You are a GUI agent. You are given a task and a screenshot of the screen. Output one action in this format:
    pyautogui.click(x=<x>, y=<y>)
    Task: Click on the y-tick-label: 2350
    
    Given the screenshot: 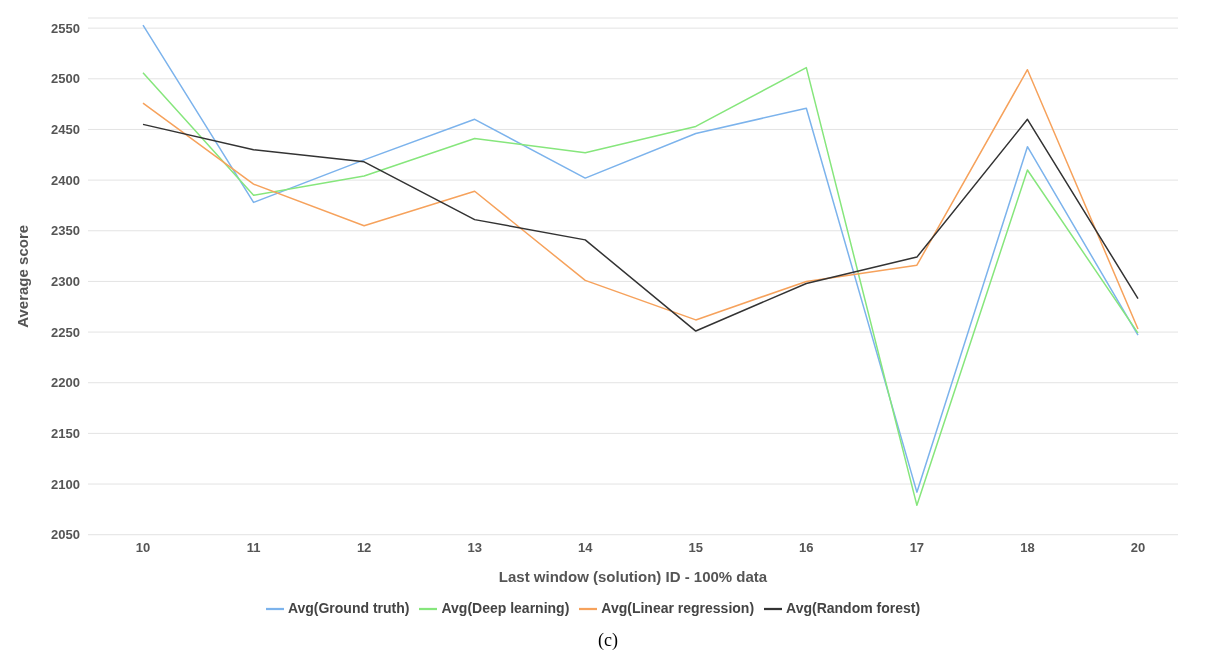 What is the action you would take?
    pyautogui.click(x=65, y=231)
    